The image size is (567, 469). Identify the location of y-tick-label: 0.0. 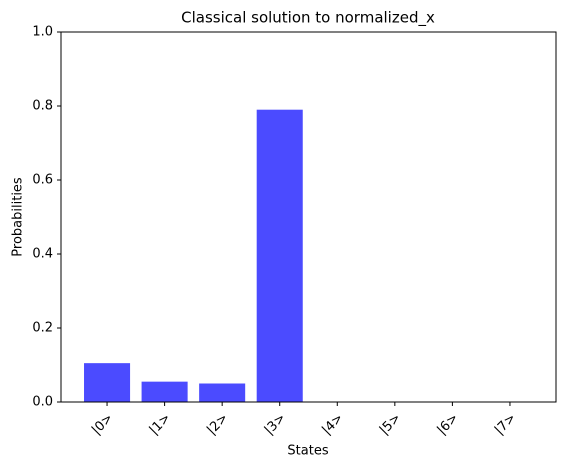
(42, 402).